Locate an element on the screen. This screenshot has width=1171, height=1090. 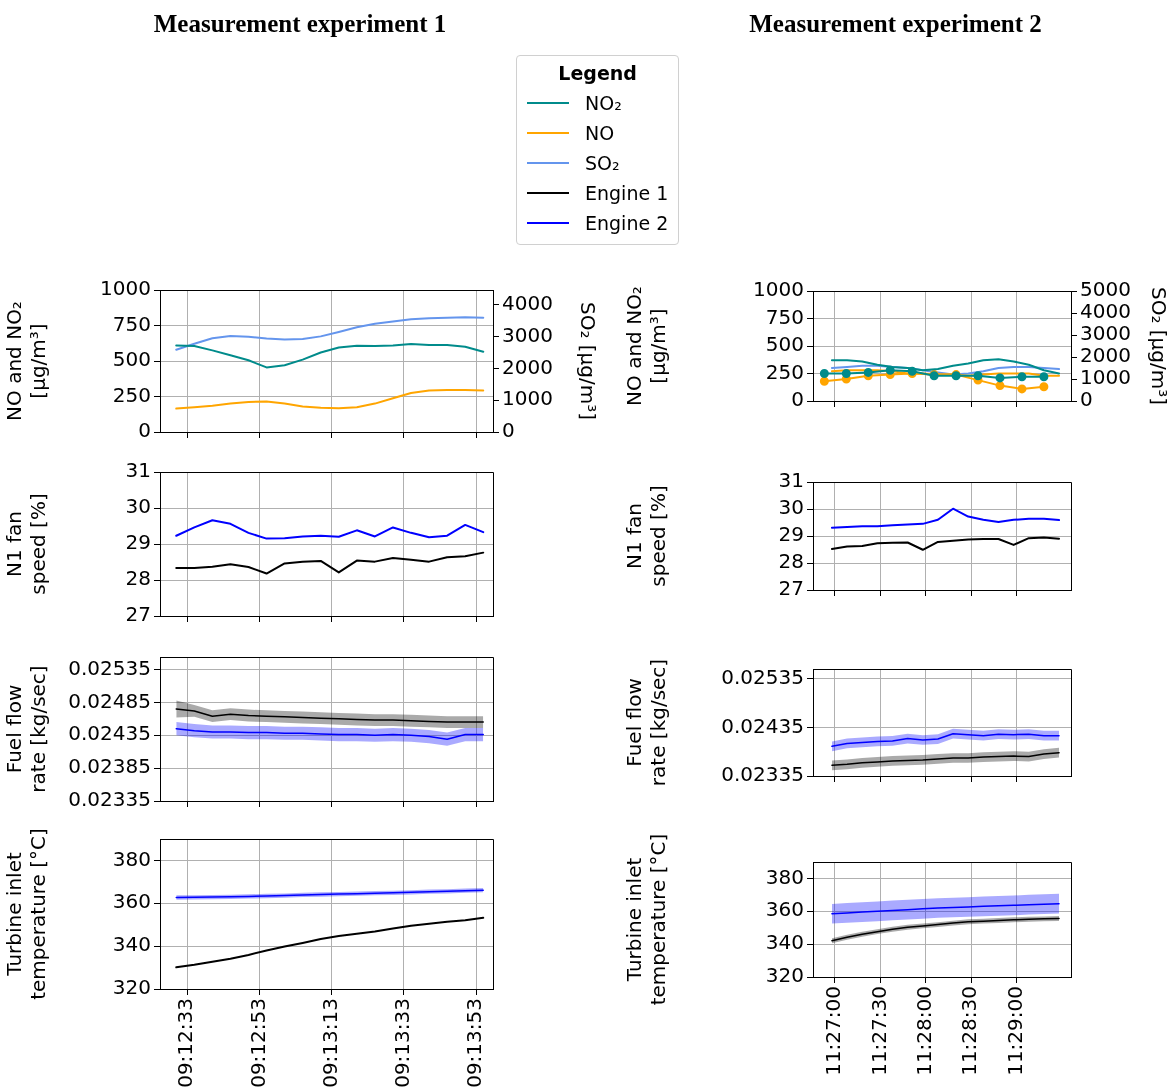
legend-label: SO₂ is located at coordinates (602, 163).